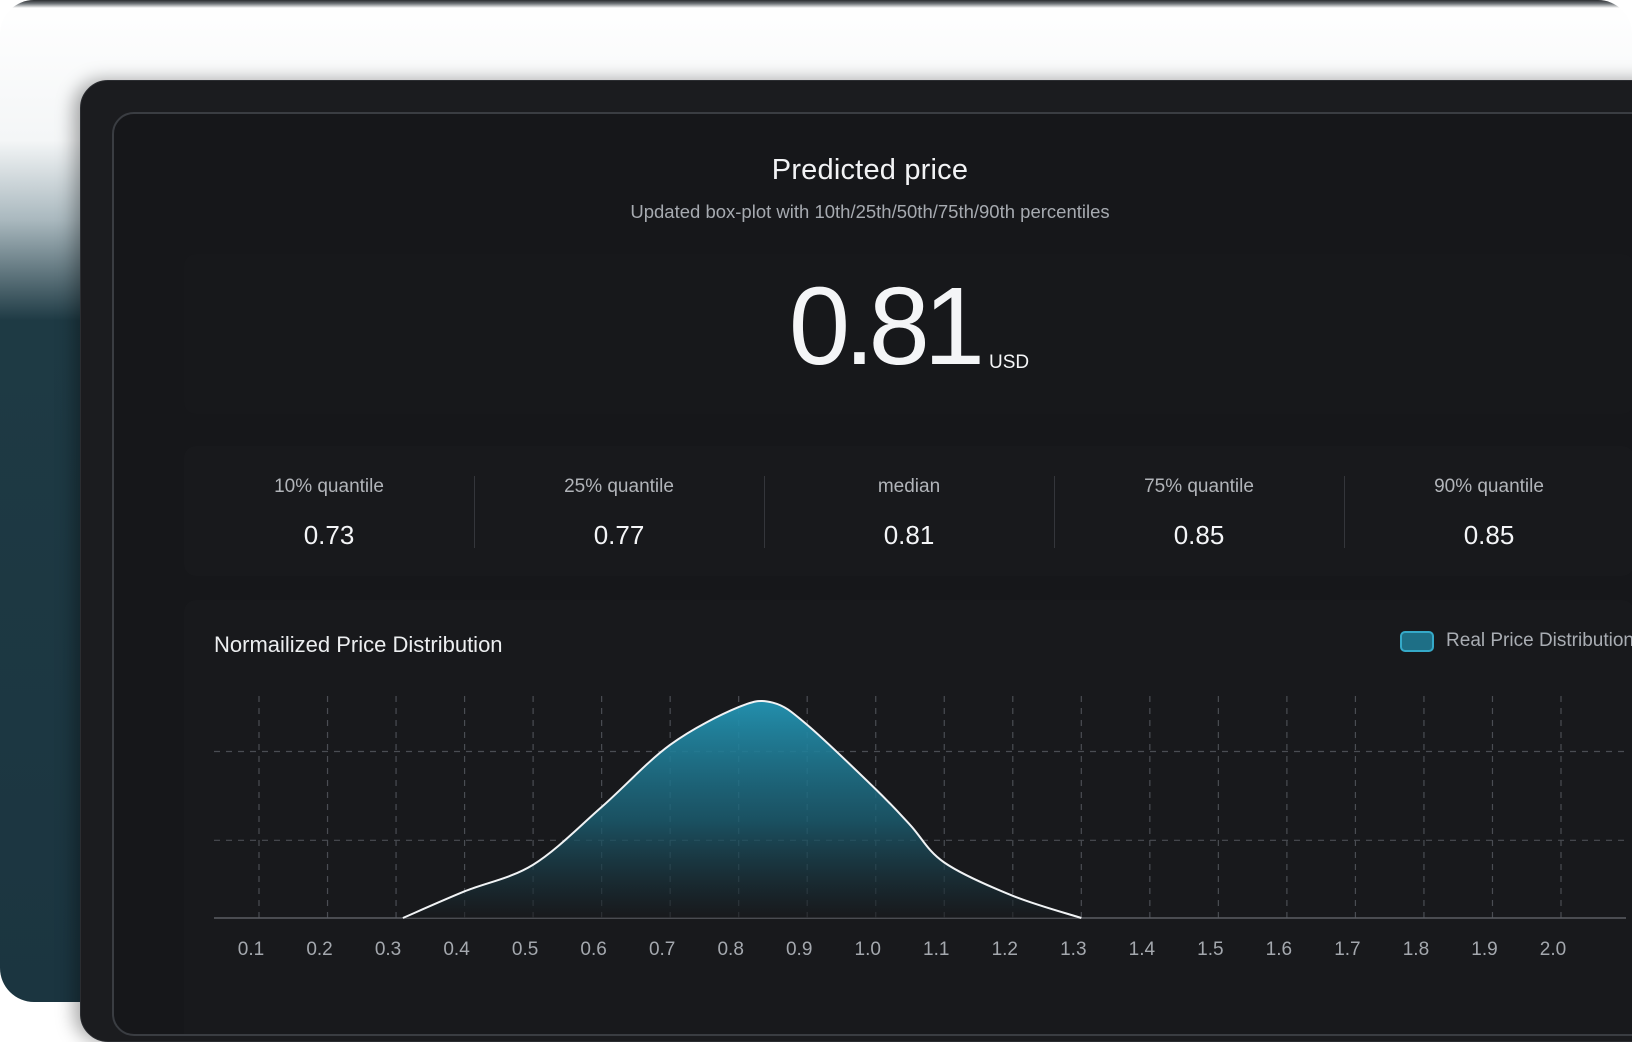 The height and width of the screenshot is (1042, 1632). Describe the element at coordinates (730, 949) in the screenshot. I see `x-tick-label: 0.8` at that location.